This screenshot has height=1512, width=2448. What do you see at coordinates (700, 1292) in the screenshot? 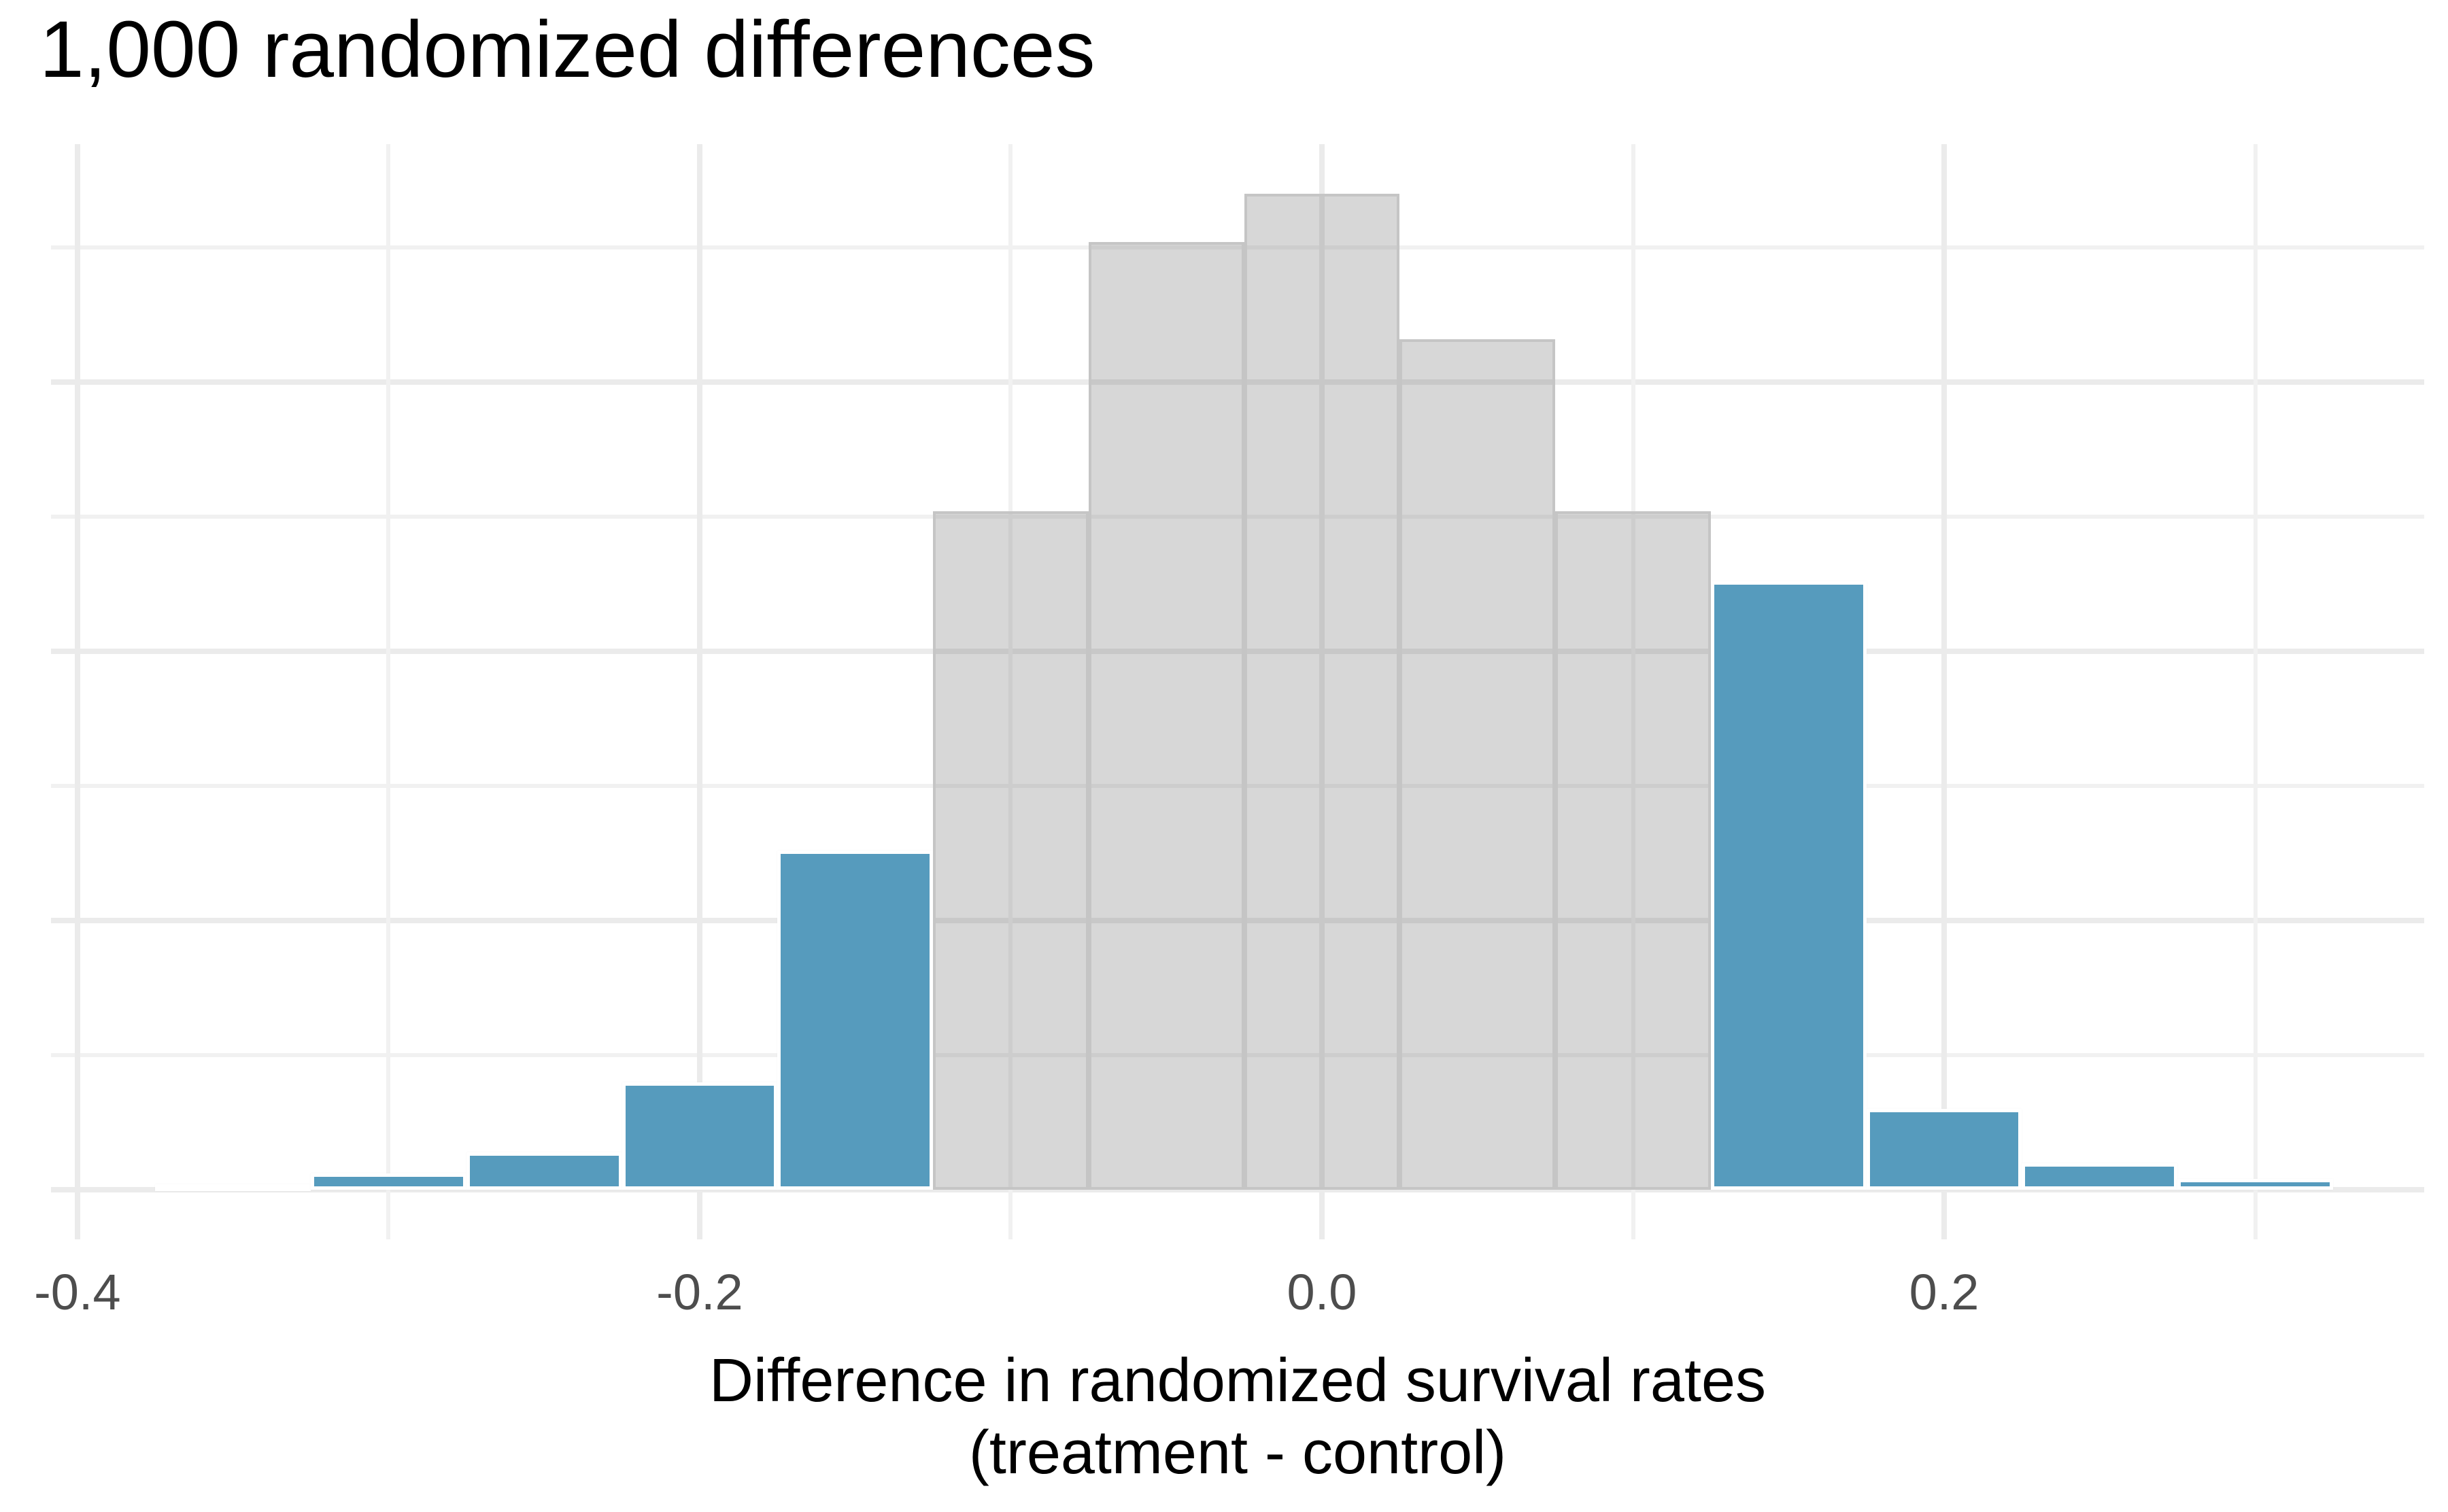
I see `x-tick-label: -0.2` at bounding box center [700, 1292].